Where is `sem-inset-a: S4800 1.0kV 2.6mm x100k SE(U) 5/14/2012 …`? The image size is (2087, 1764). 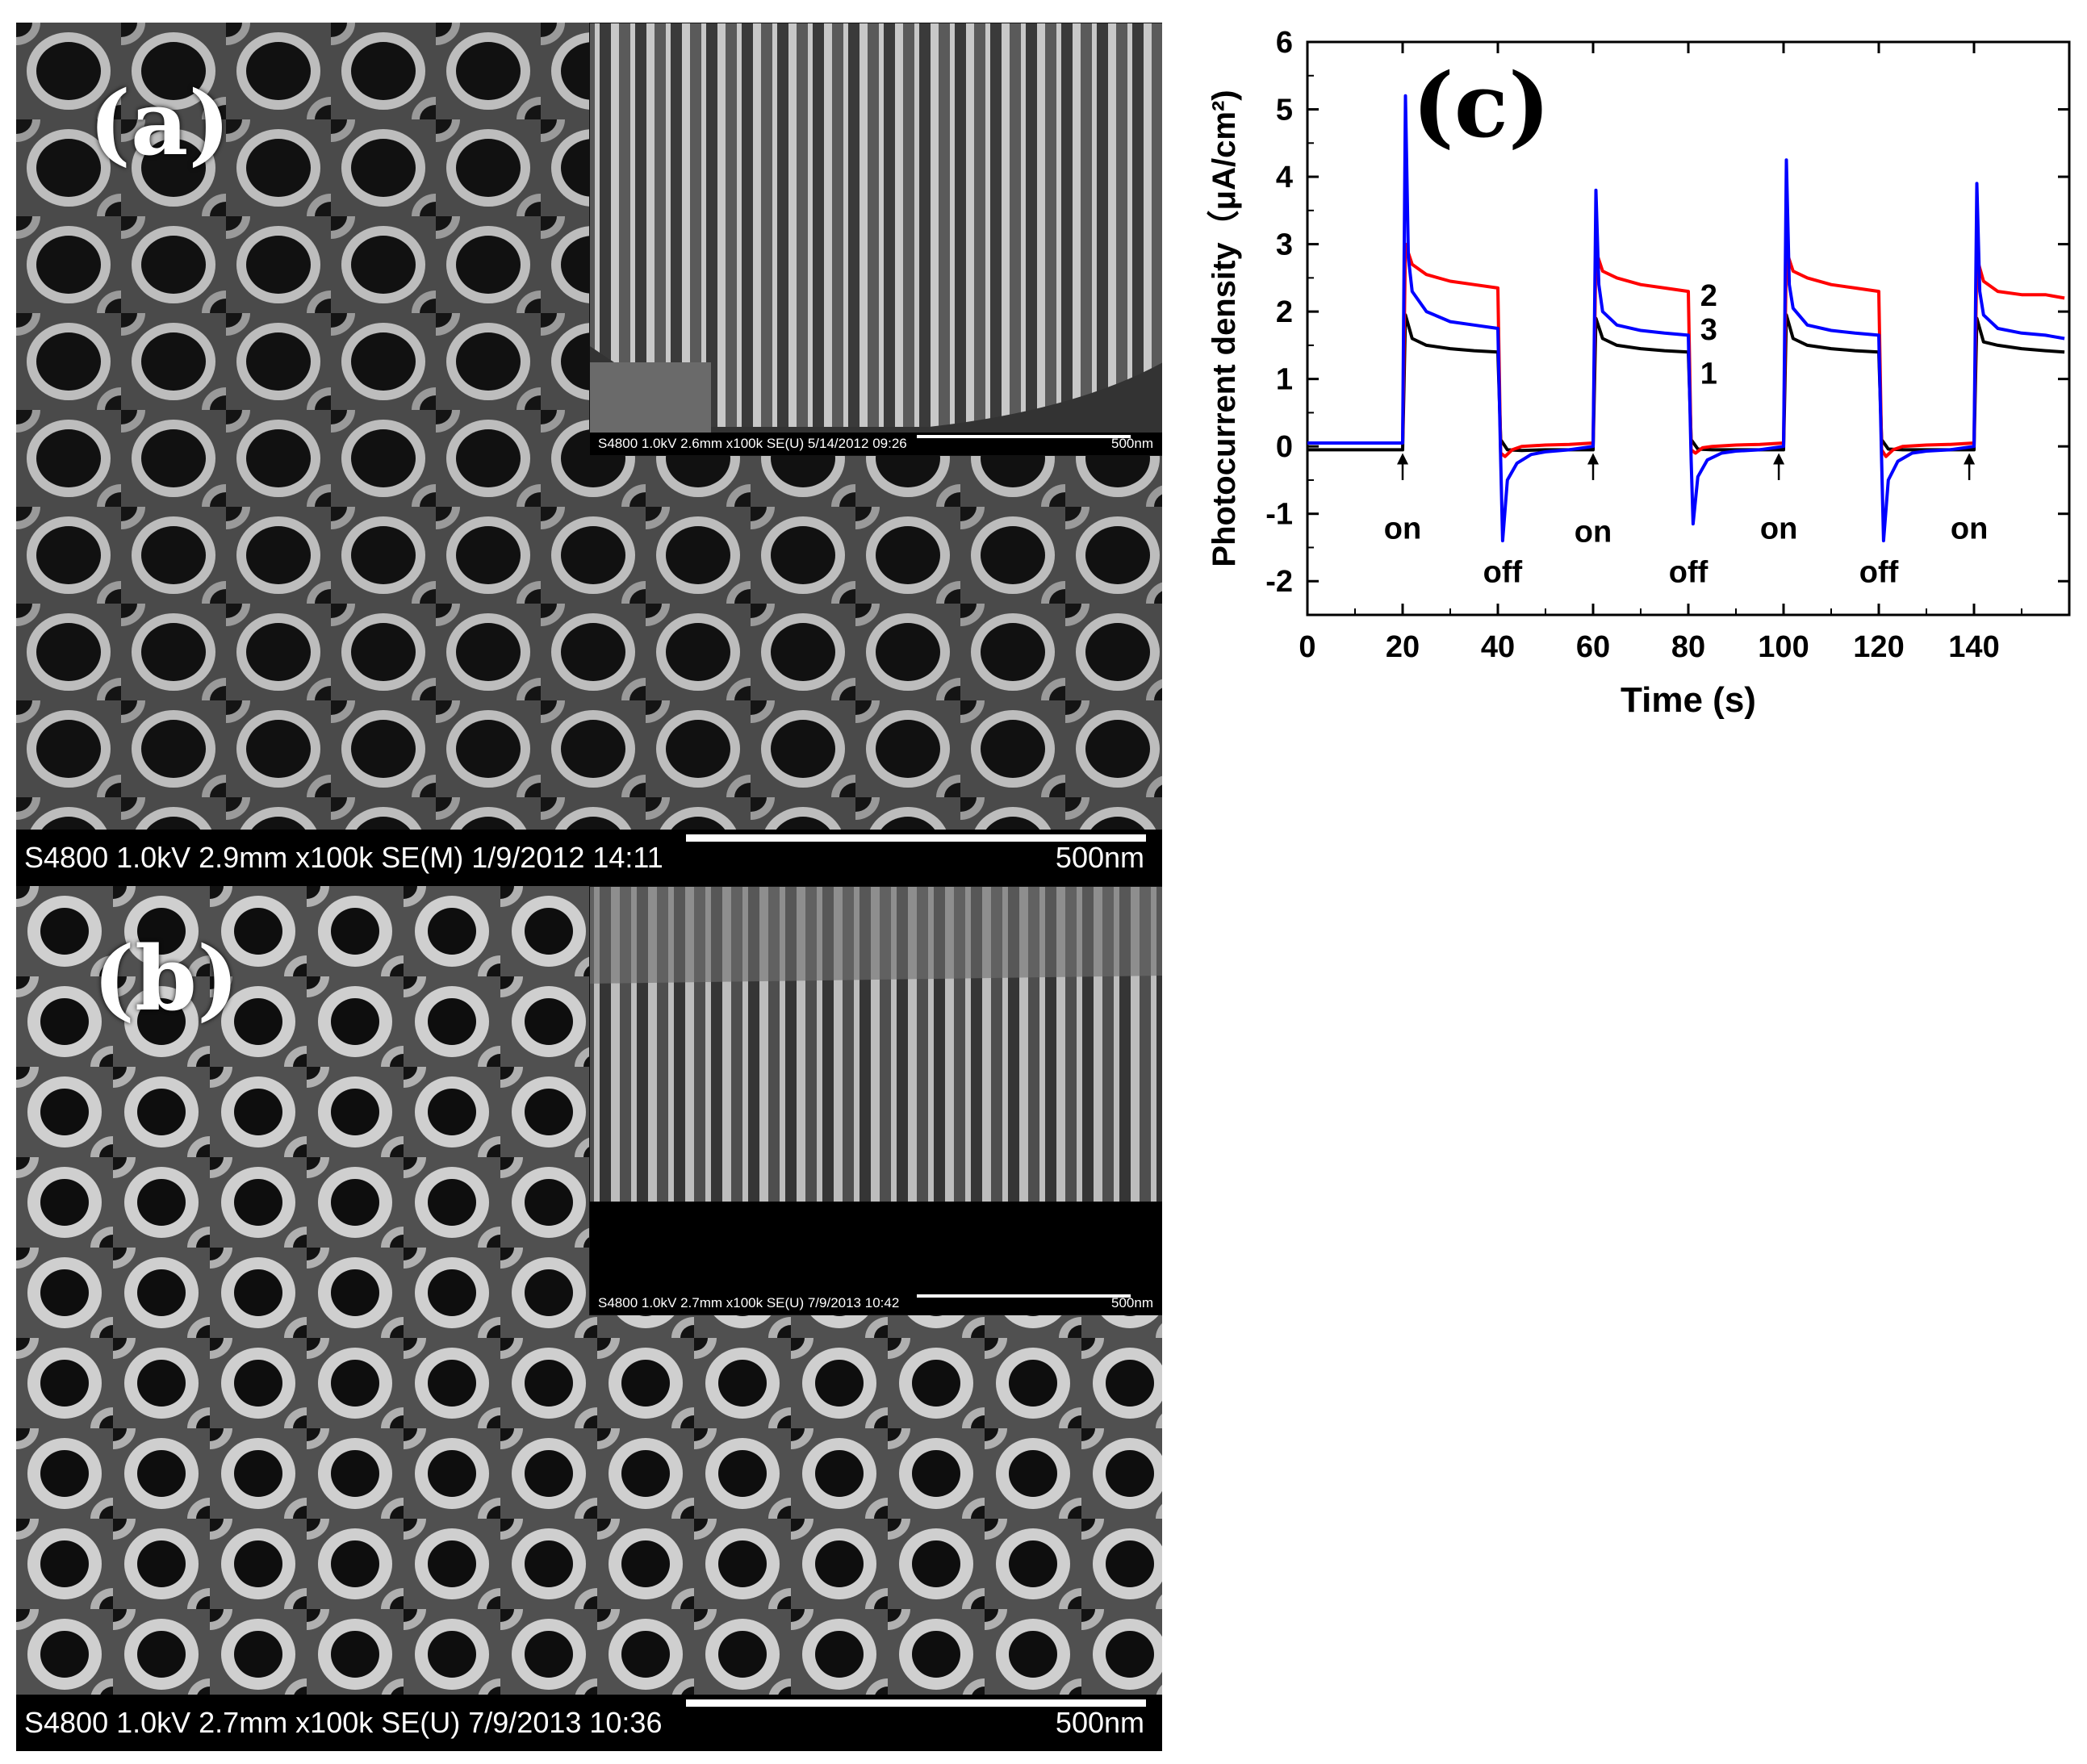
sem-inset-a: S4800 1.0kV 2.6mm x100k SE(U) 5/14/2012 … is located at coordinates (875, 239).